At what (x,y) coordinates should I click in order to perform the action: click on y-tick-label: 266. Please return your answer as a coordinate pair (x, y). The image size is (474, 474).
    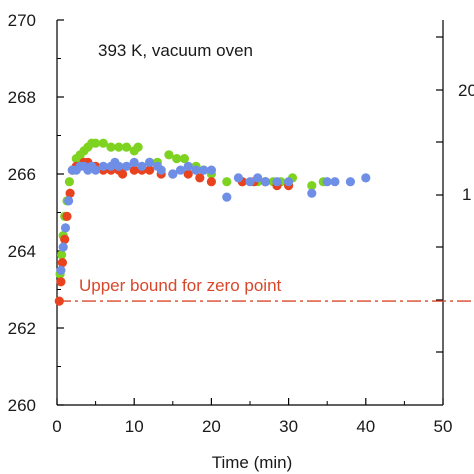
    Looking at the image, I should click on (22, 174).